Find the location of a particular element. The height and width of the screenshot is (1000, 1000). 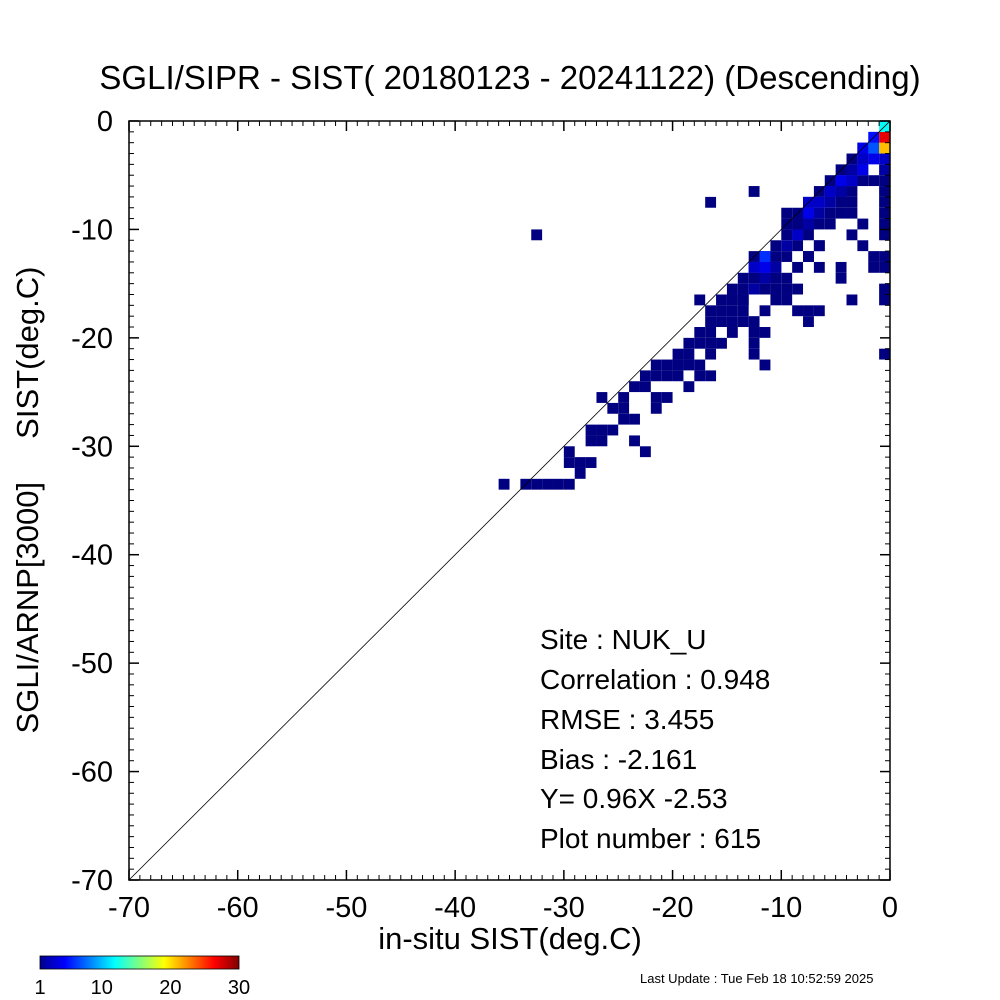

x-axis-label: in-situ SIST(deg.C) is located at coordinates (510, 938).